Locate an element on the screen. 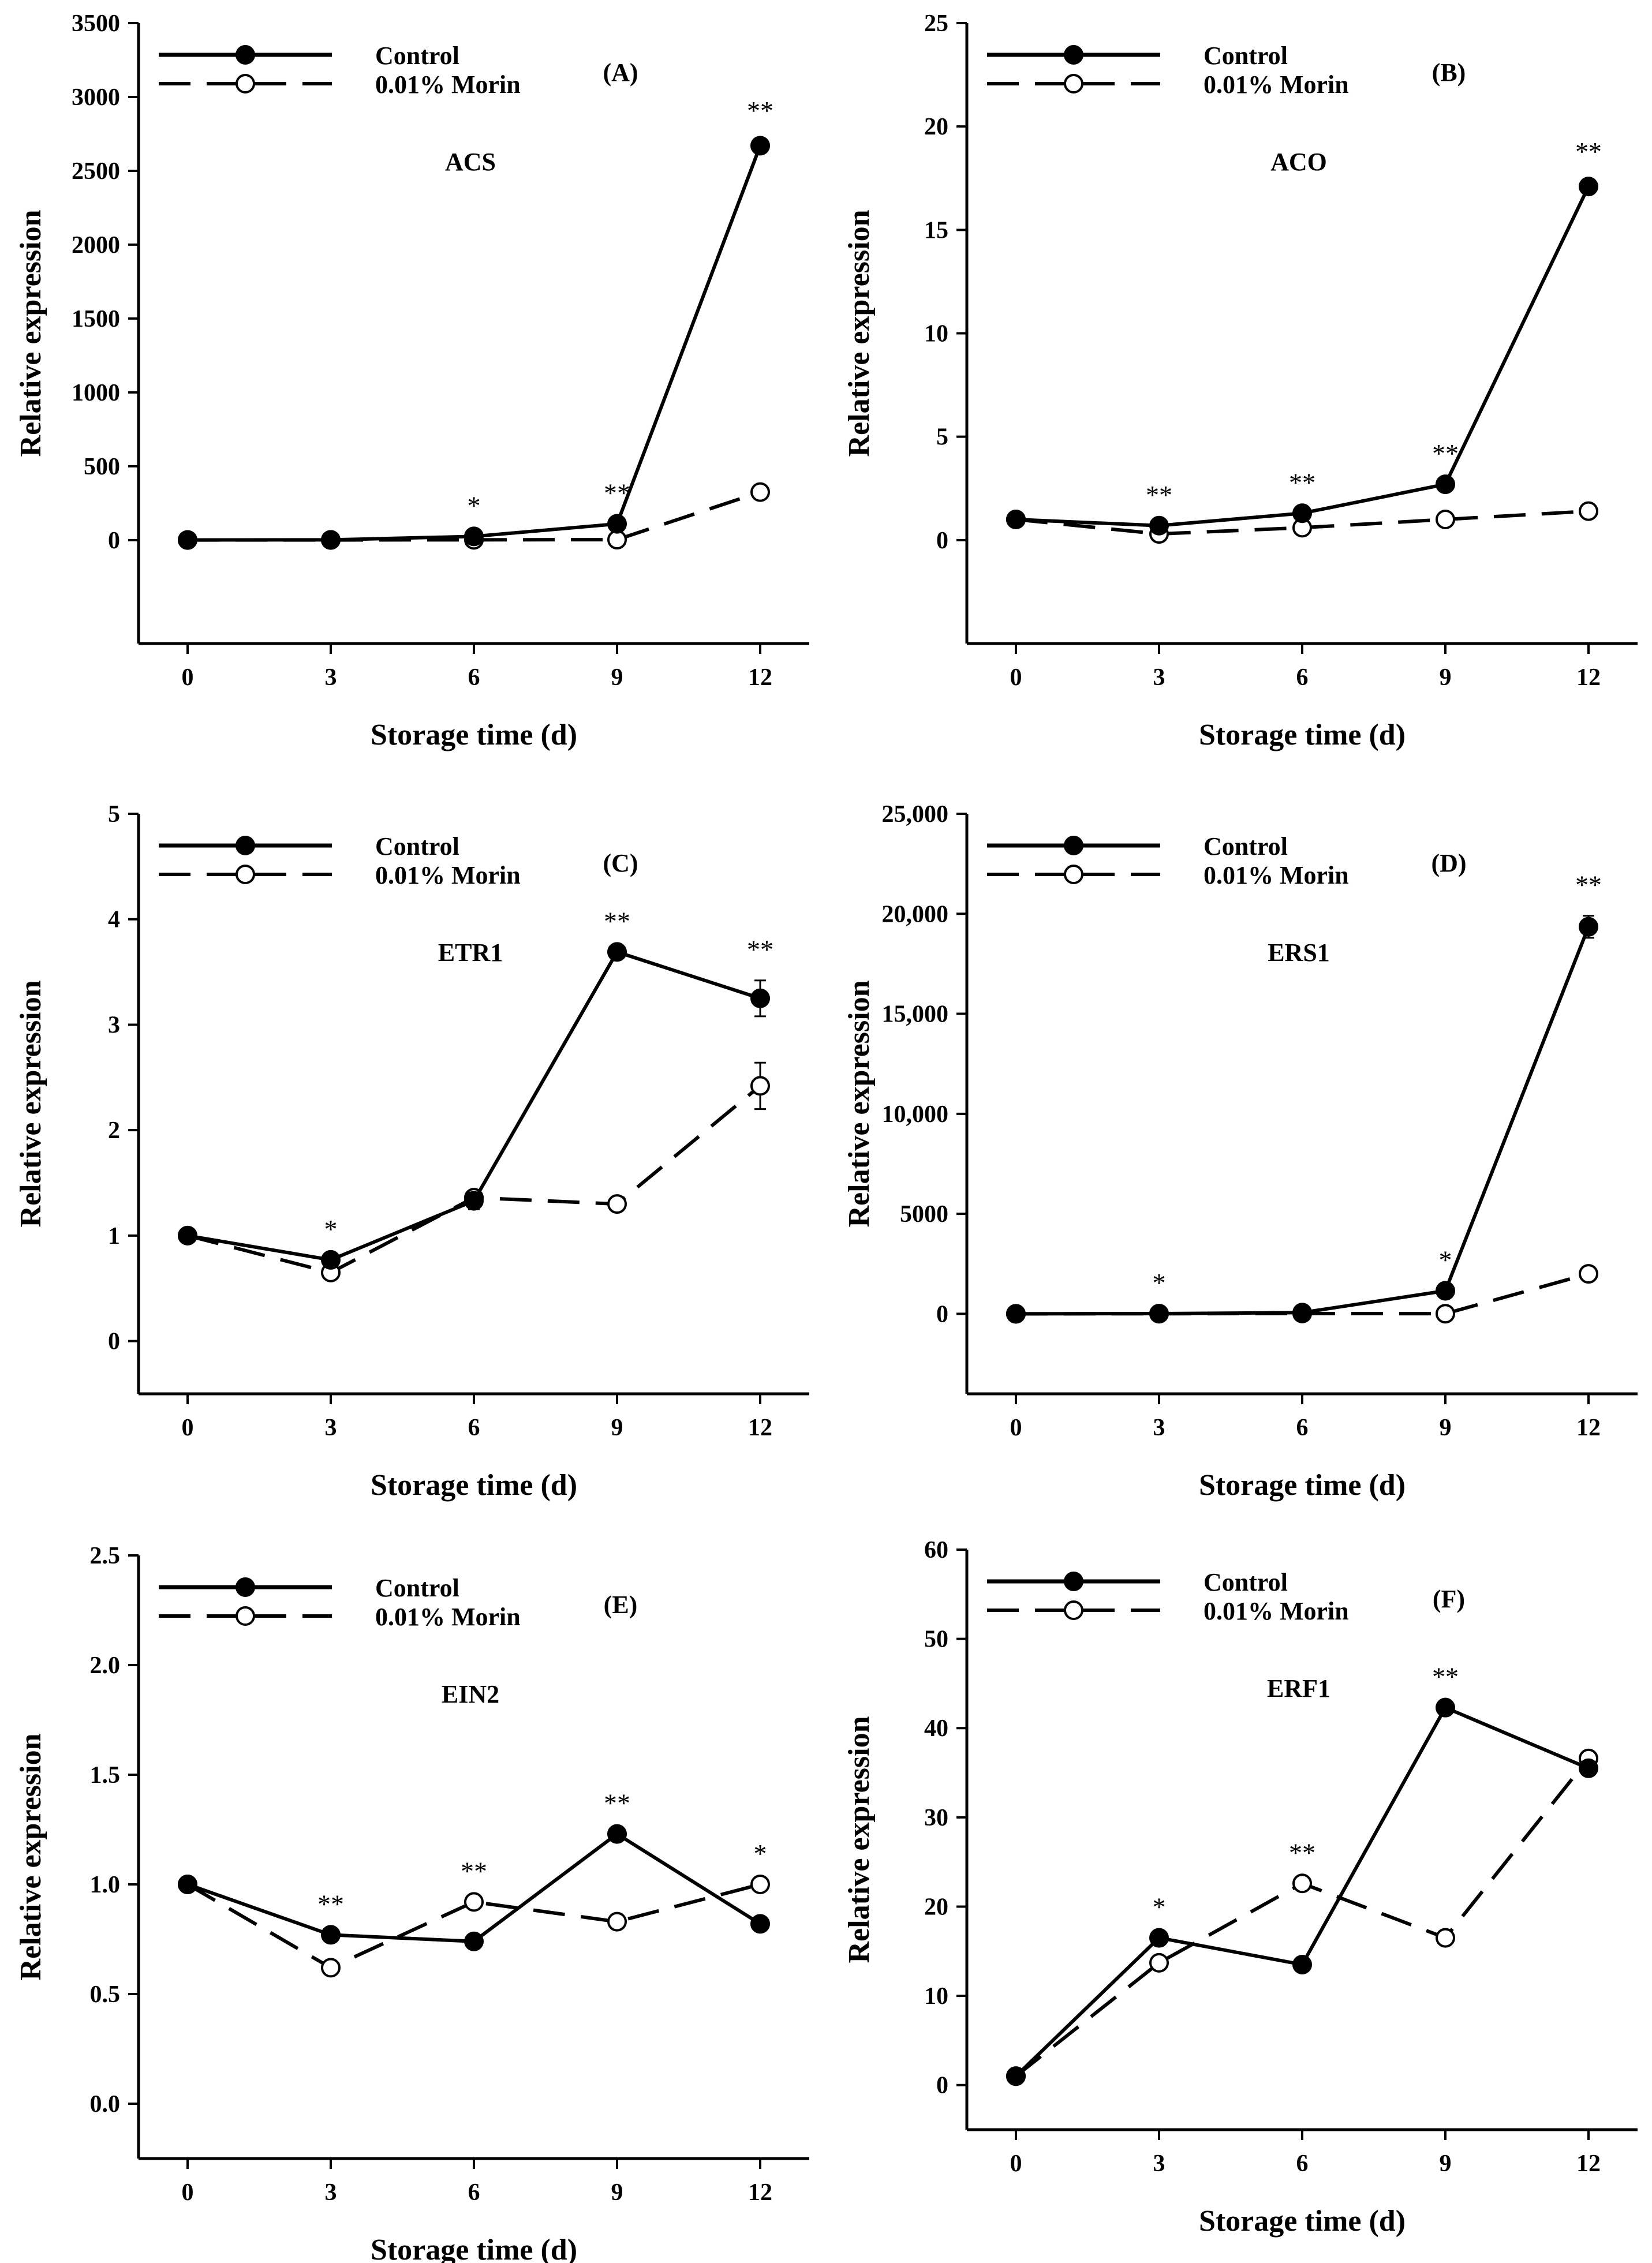  y-tick-label: 1 is located at coordinates (114, 1236).